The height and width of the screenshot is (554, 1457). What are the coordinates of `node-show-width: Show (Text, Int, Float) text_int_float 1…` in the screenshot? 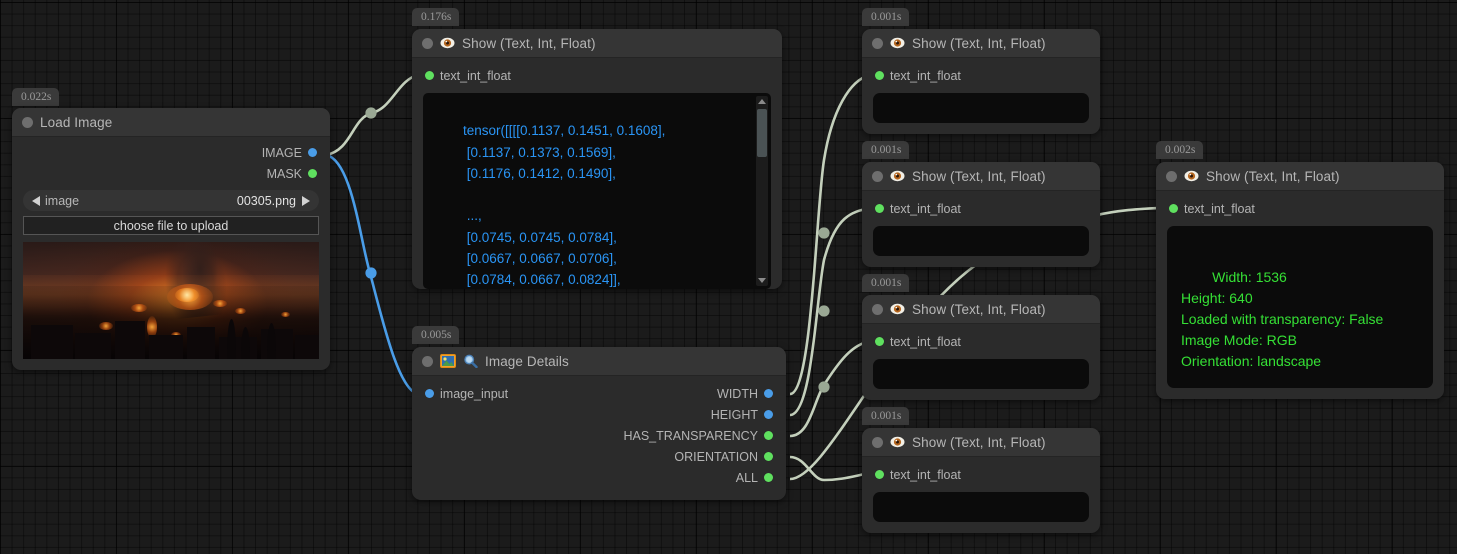 It's located at (981, 81).